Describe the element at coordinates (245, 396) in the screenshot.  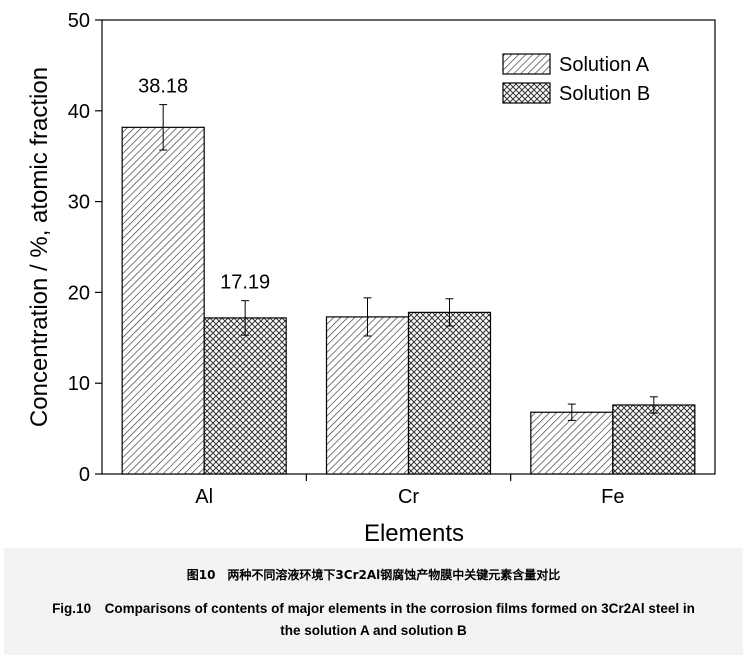
I see `bar-al-solution-b` at that location.